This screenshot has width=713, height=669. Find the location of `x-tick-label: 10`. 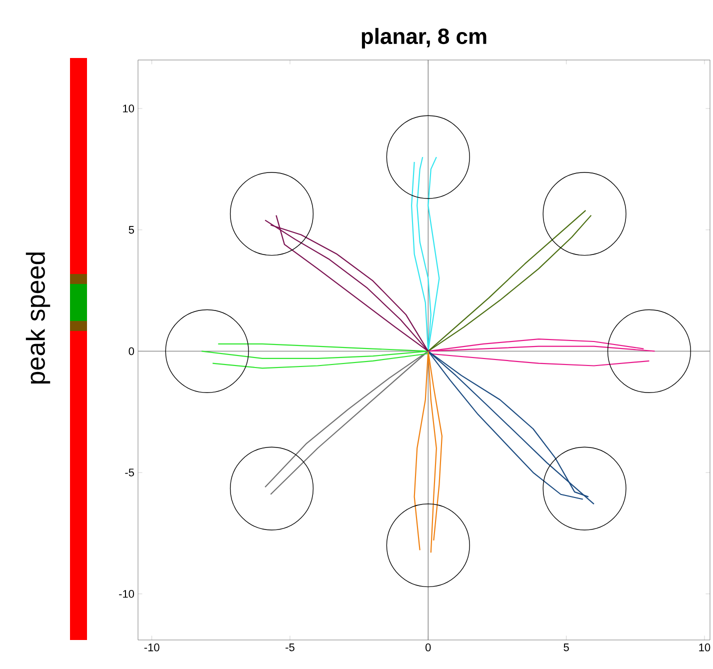

x-tick-label: 10 is located at coordinates (704, 648).